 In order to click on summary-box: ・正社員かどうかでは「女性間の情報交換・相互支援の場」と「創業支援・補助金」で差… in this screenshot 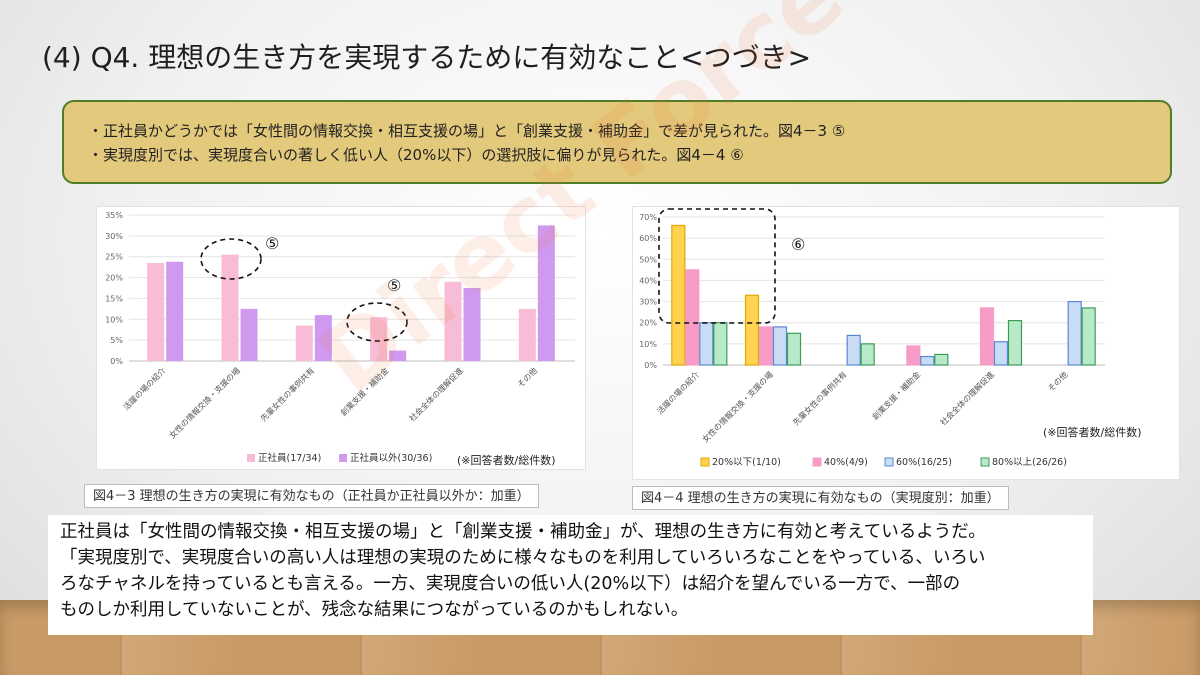, I will do `click(617, 142)`.